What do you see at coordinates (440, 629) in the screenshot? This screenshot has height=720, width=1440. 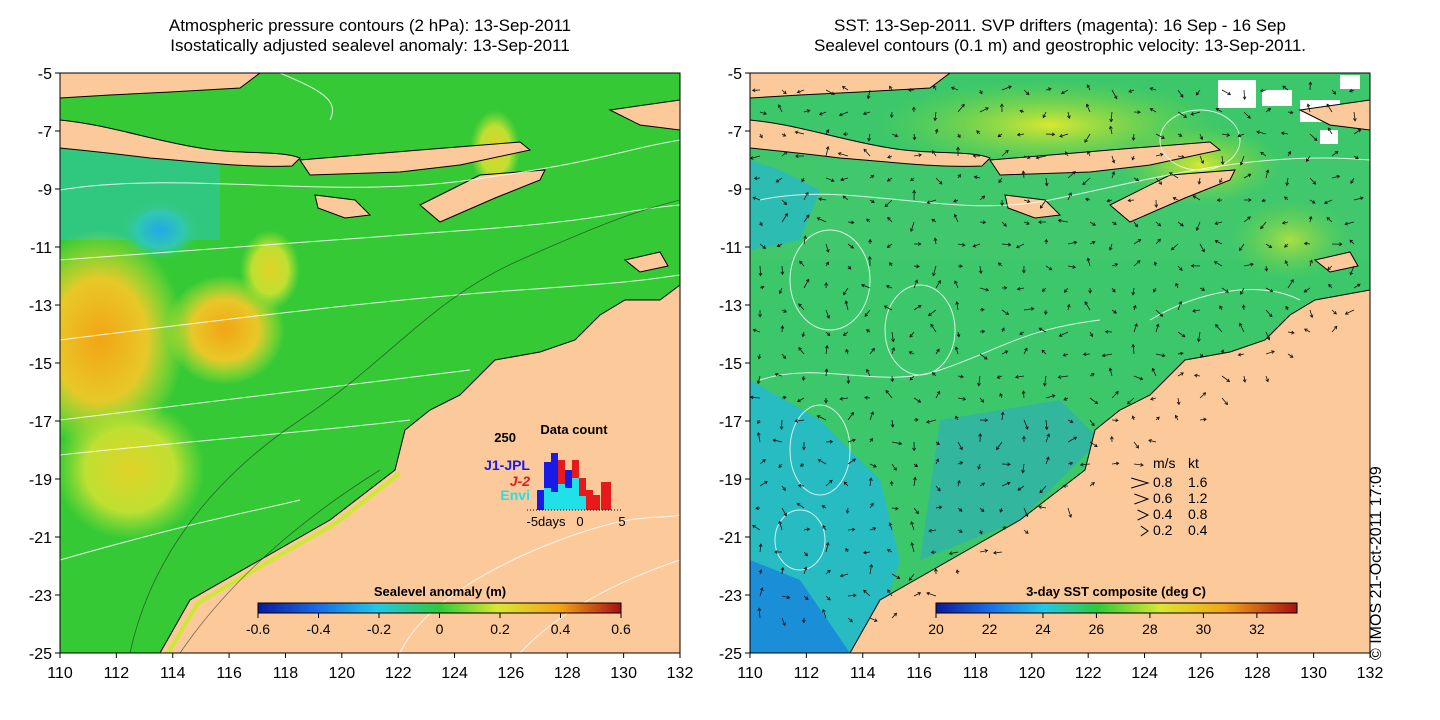 I see `left-cb-tick-label: 0` at bounding box center [440, 629].